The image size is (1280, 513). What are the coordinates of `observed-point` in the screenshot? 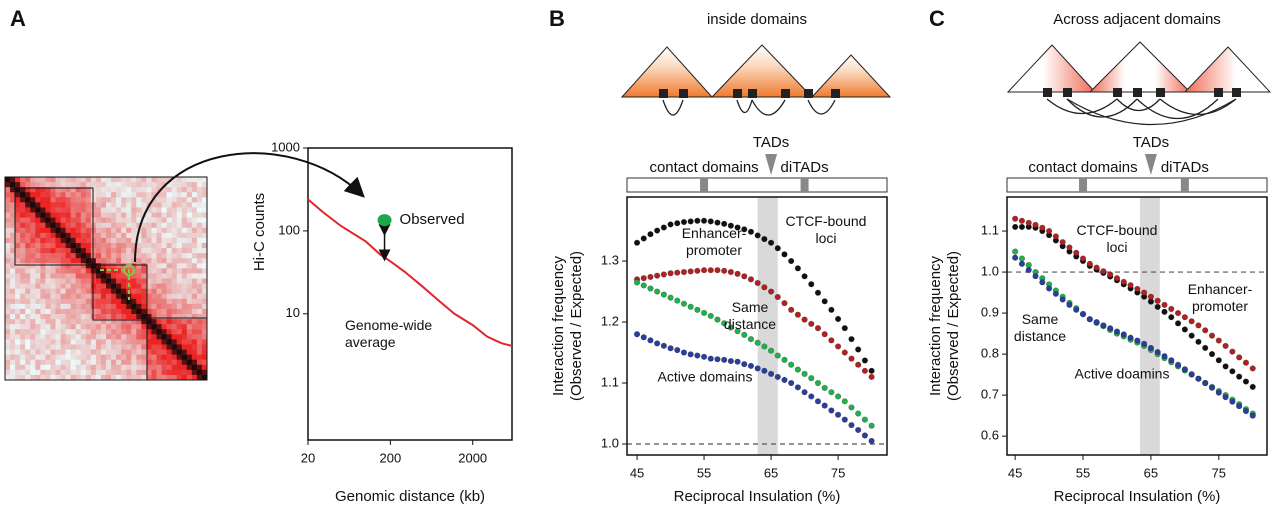 It's located at (384, 220).